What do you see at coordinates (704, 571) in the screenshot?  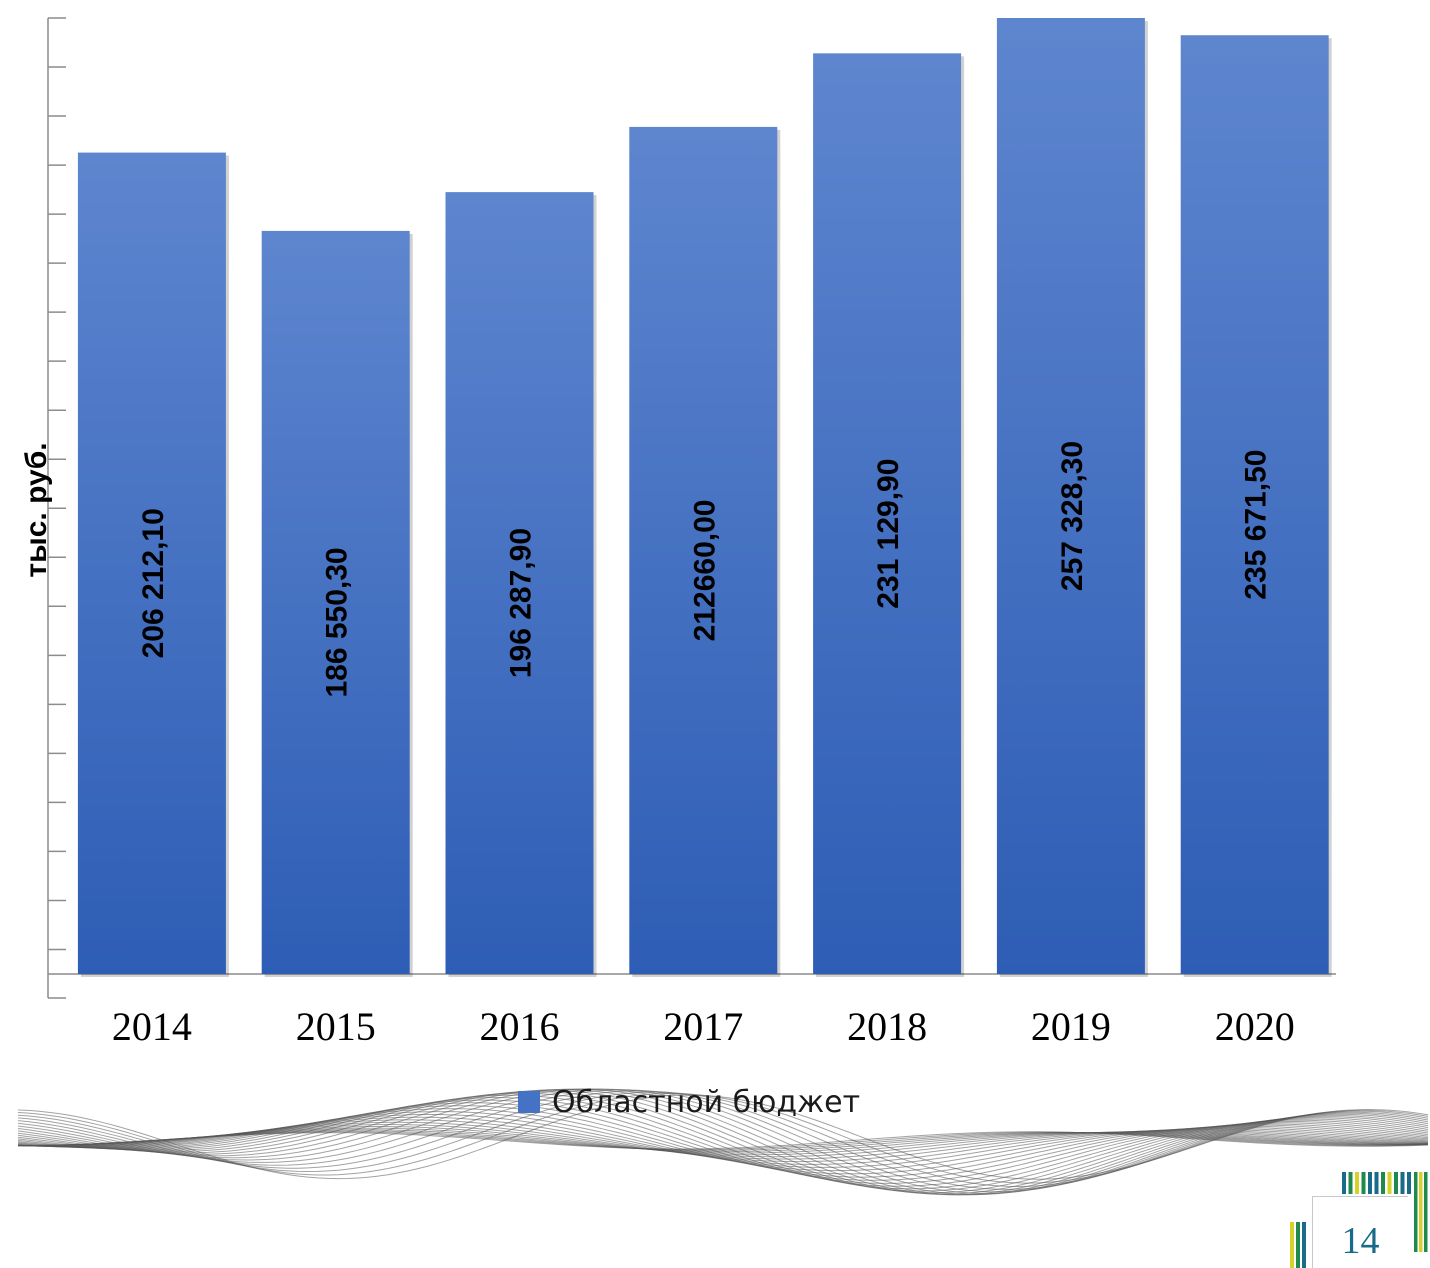 I see `data-label-2017: 212660,00` at bounding box center [704, 571].